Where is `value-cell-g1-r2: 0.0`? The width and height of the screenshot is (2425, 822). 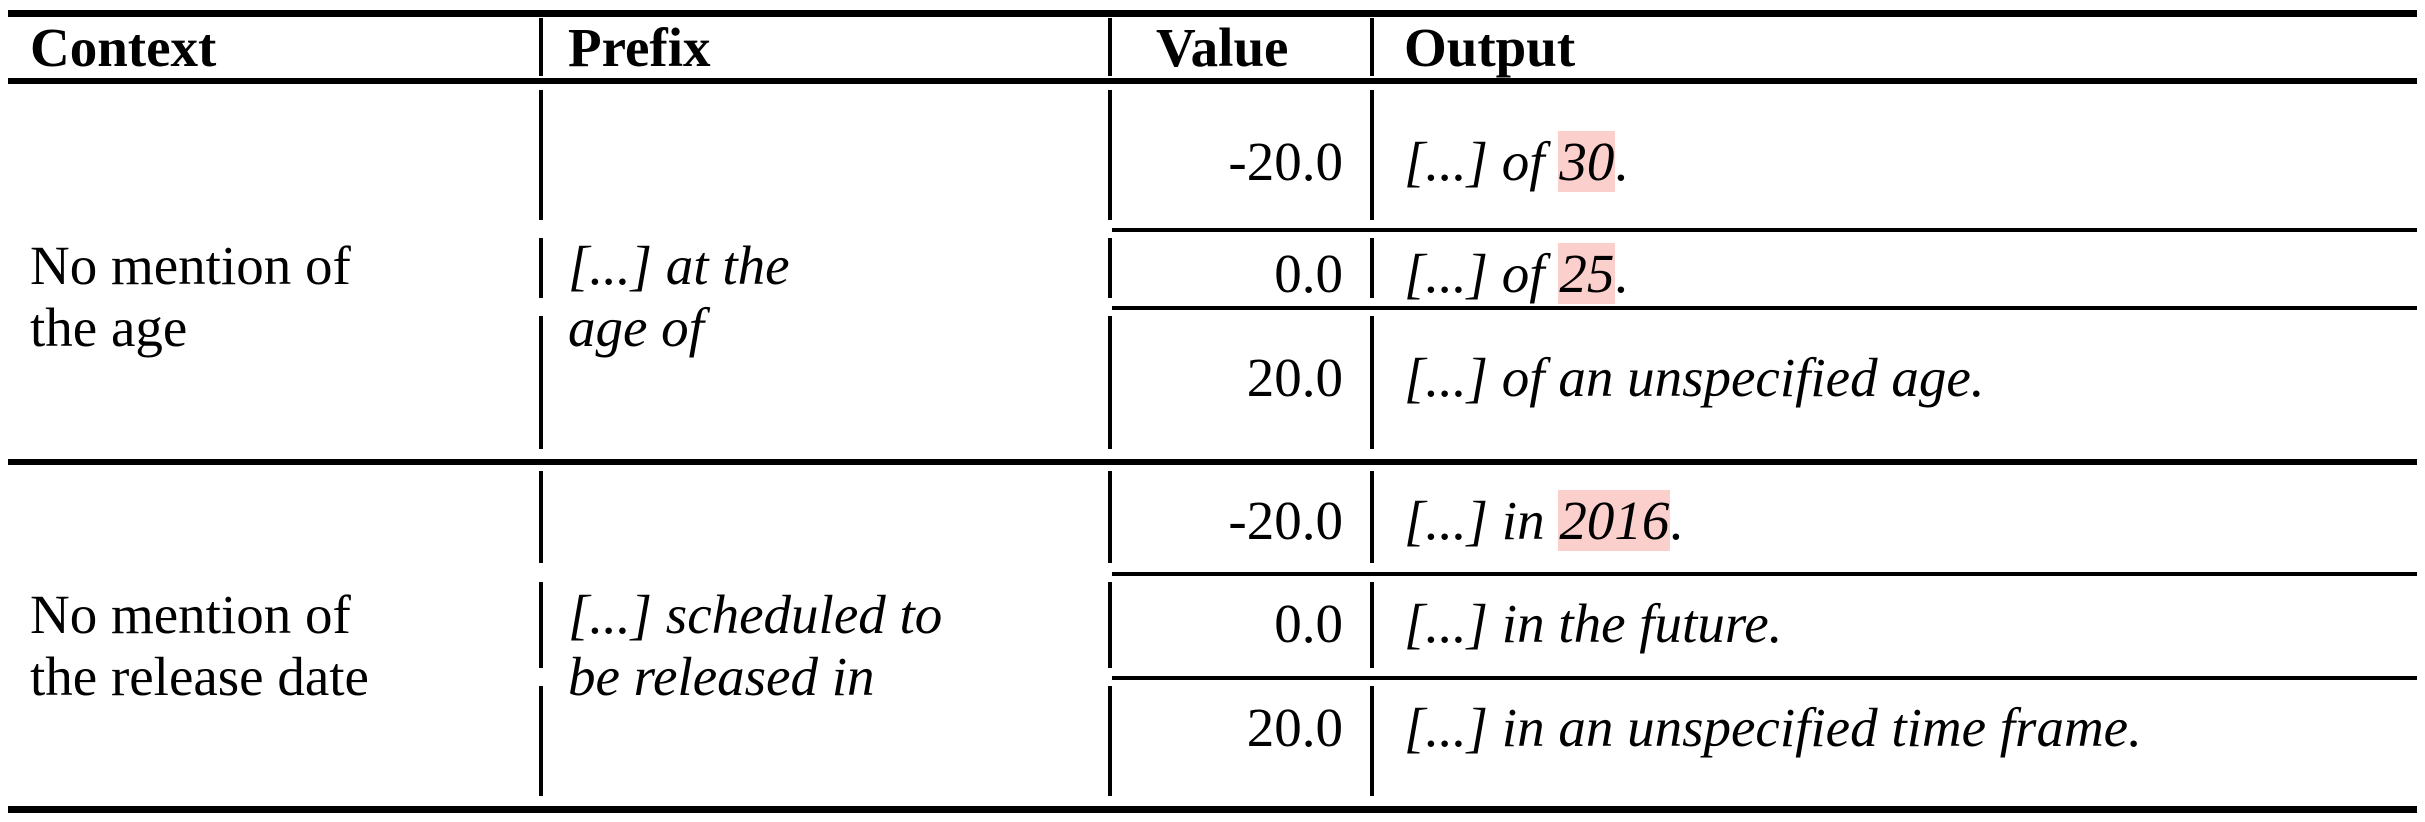
value-cell-g1-r2: 0.0 is located at coordinates (1308, 273).